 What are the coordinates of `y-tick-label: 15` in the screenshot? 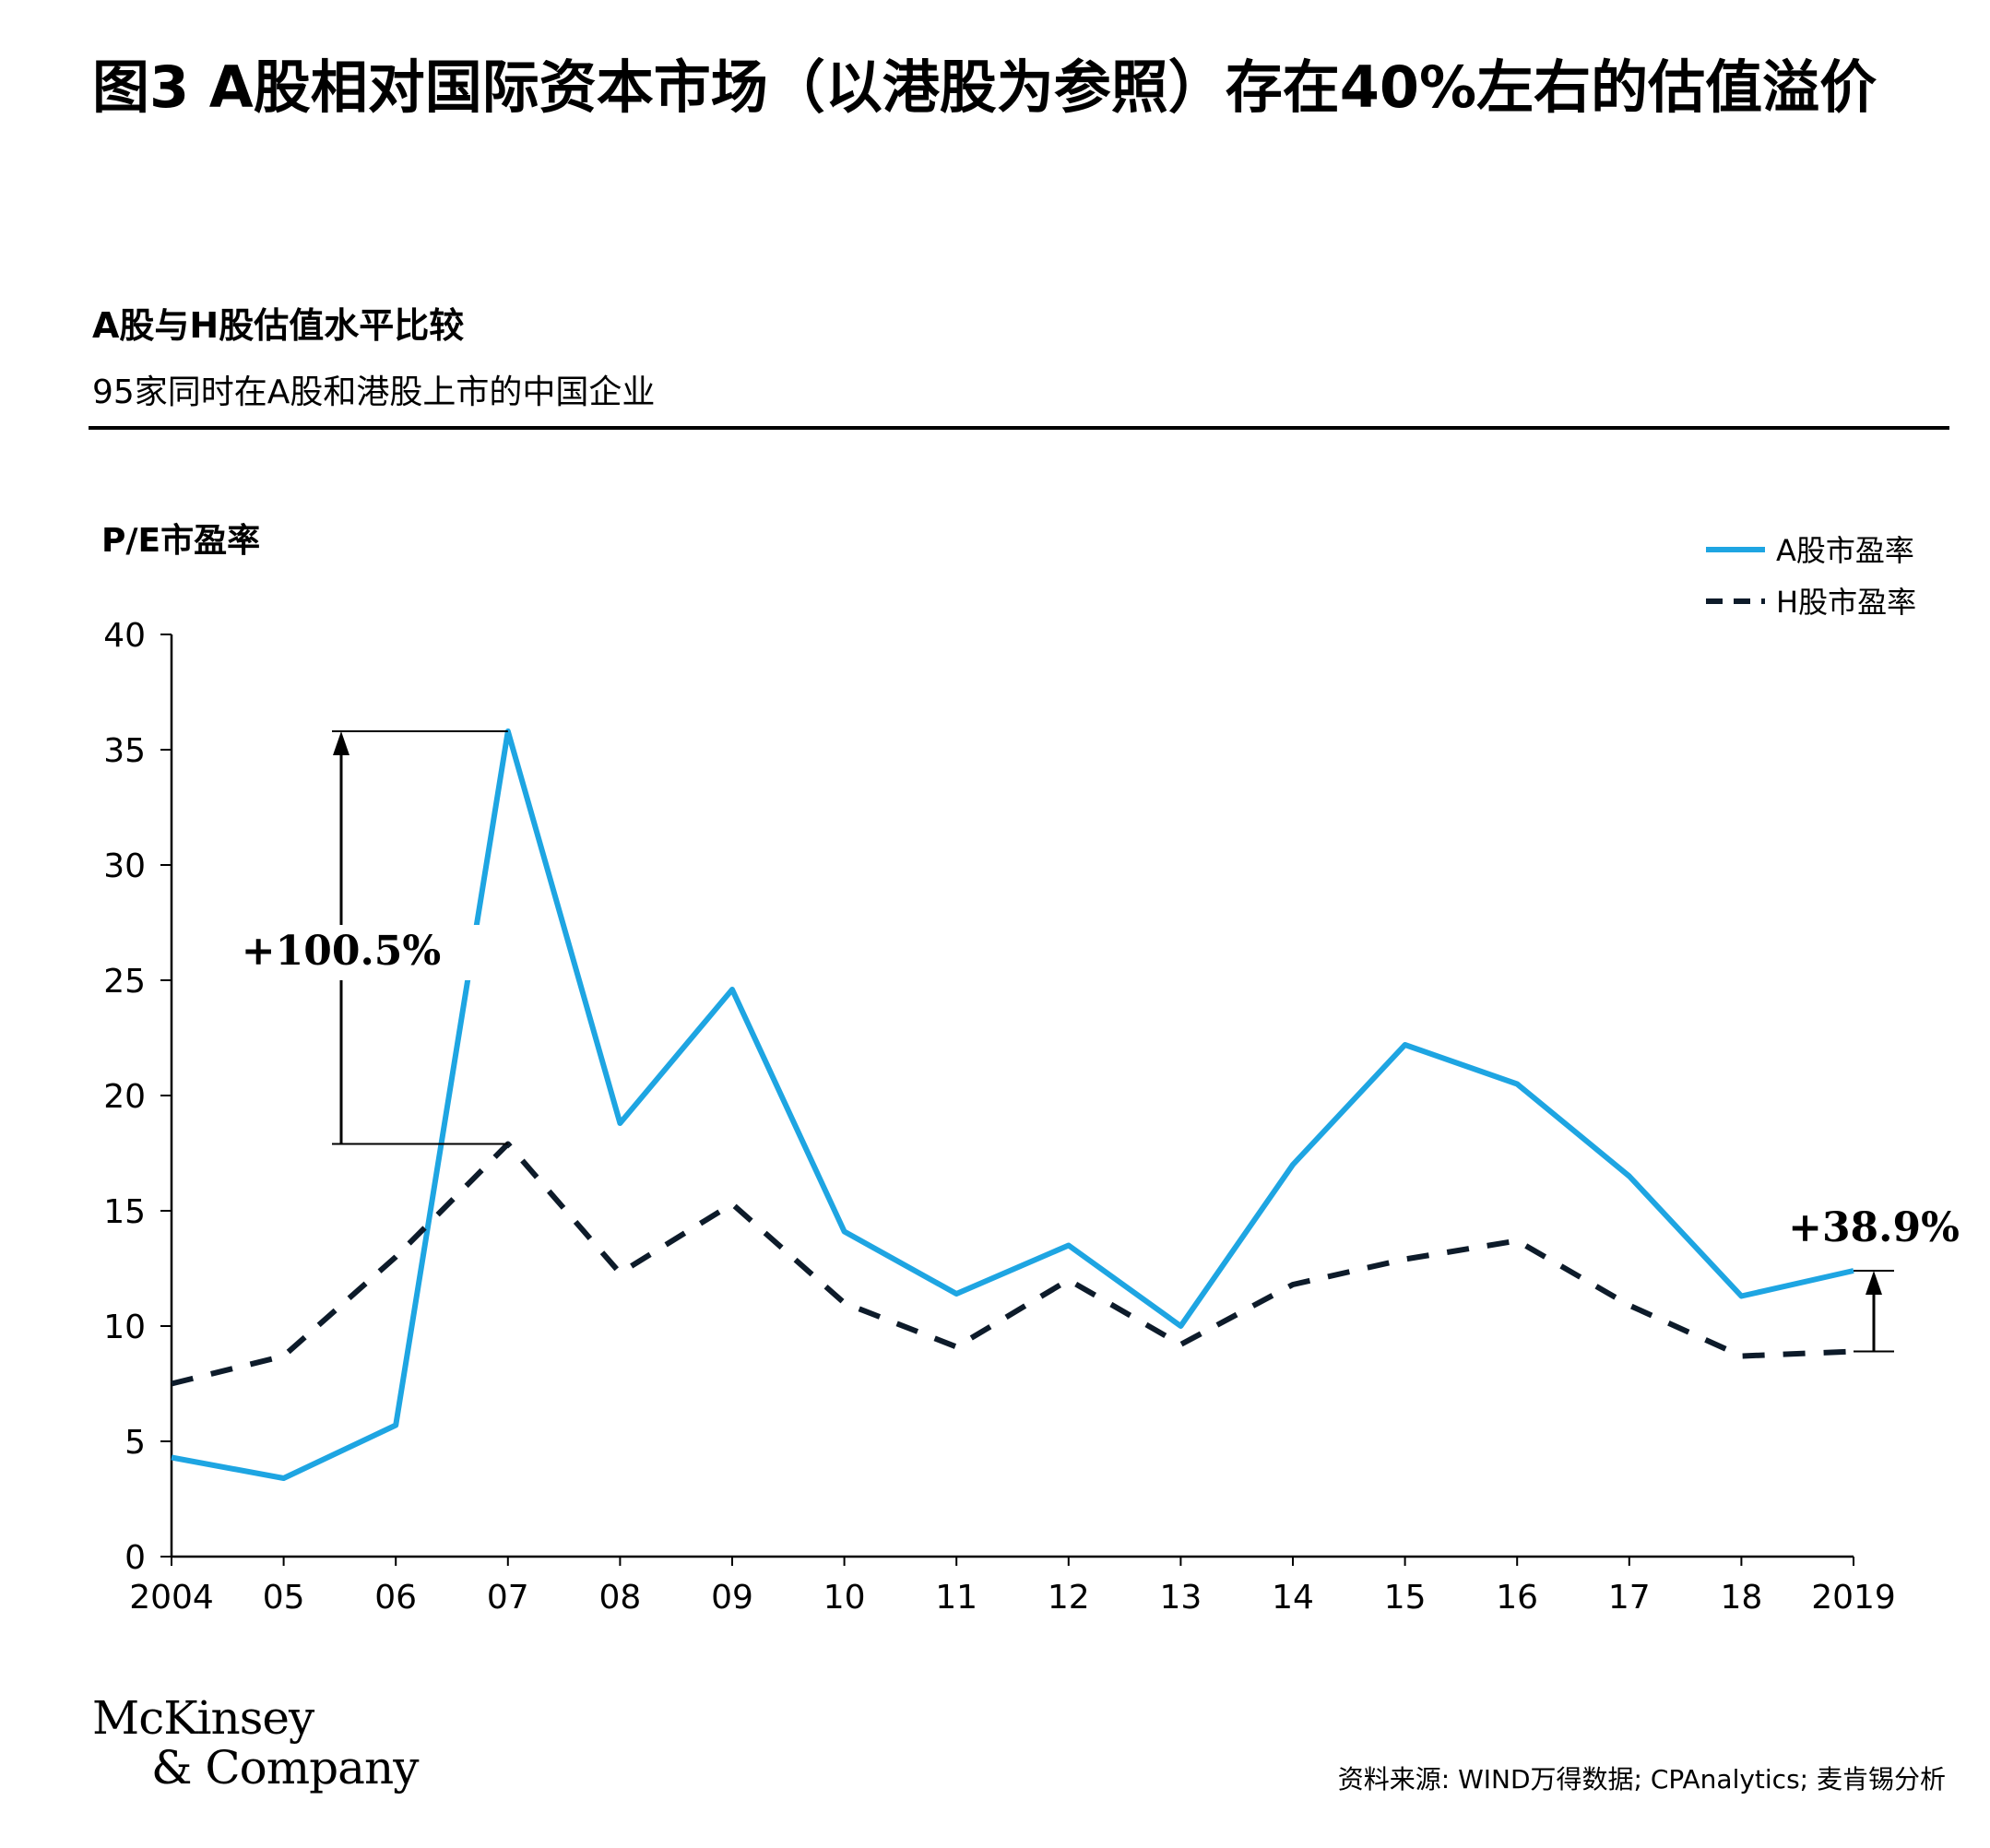 It's located at (125, 1212).